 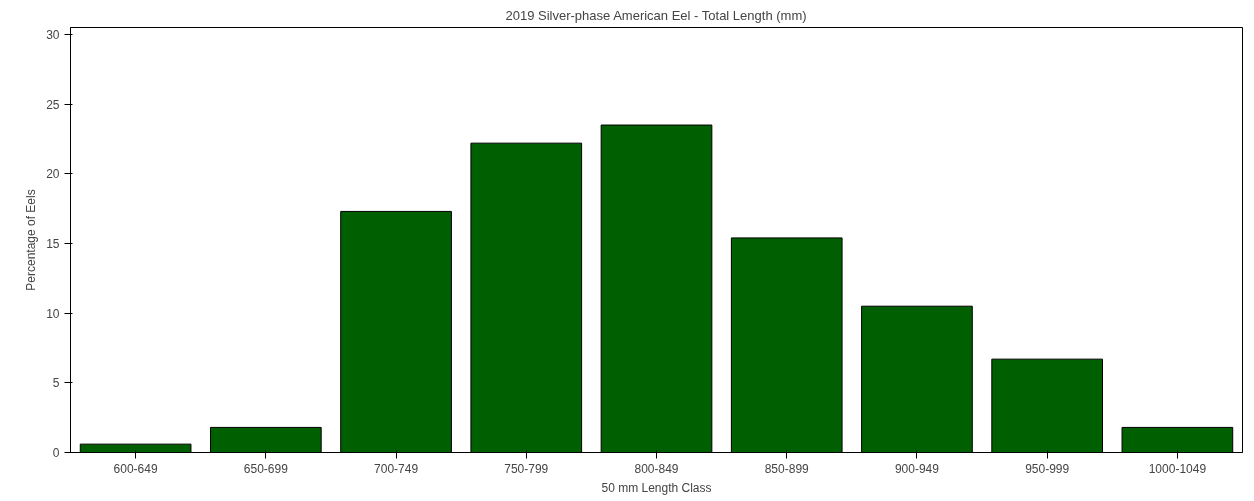 I want to click on x-tick-label: 900-949, so click(x=917, y=468).